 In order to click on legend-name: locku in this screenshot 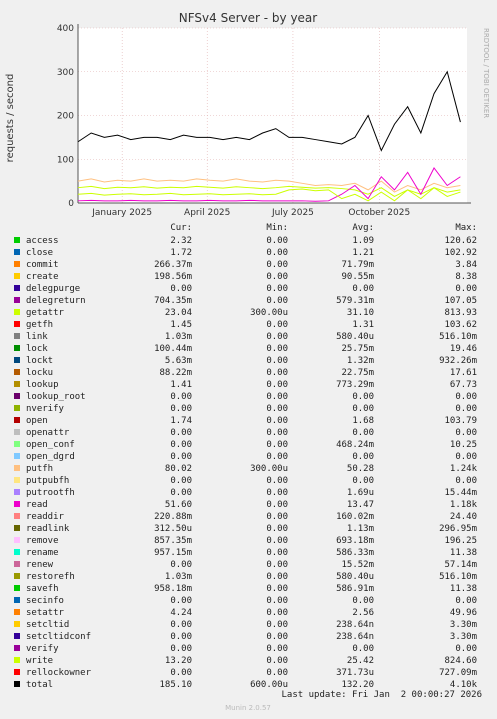, I will do `click(39, 373)`.